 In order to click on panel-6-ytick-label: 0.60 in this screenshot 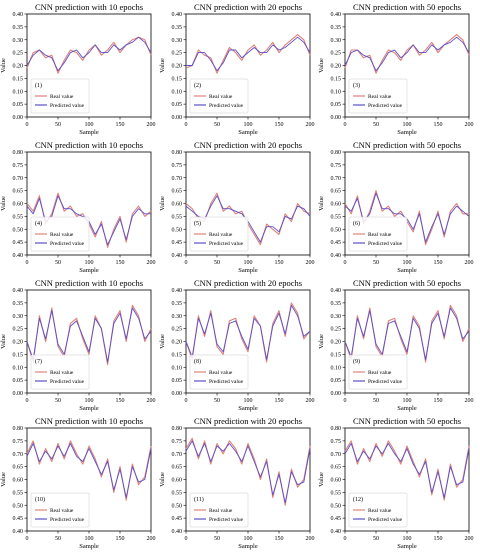, I will do `click(336, 205)`.